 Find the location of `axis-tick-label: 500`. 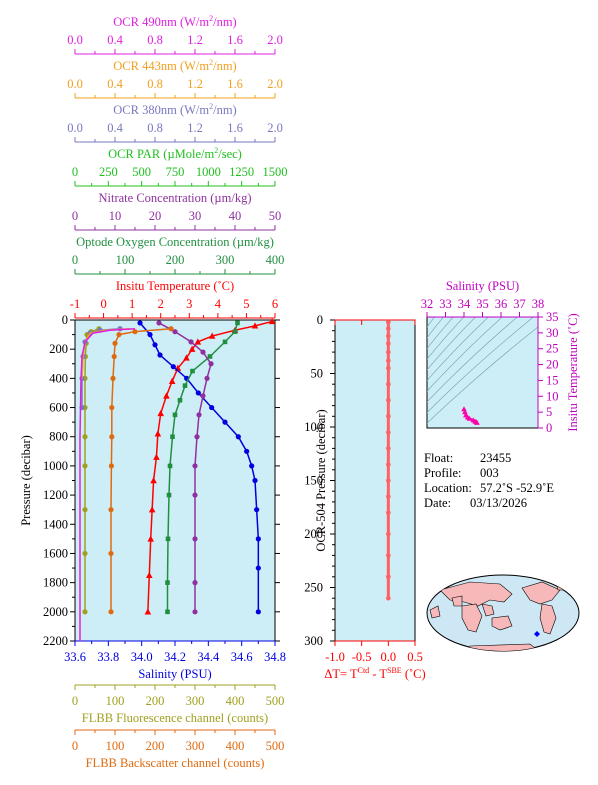

axis-tick-label: 500 is located at coordinates (141, 172).